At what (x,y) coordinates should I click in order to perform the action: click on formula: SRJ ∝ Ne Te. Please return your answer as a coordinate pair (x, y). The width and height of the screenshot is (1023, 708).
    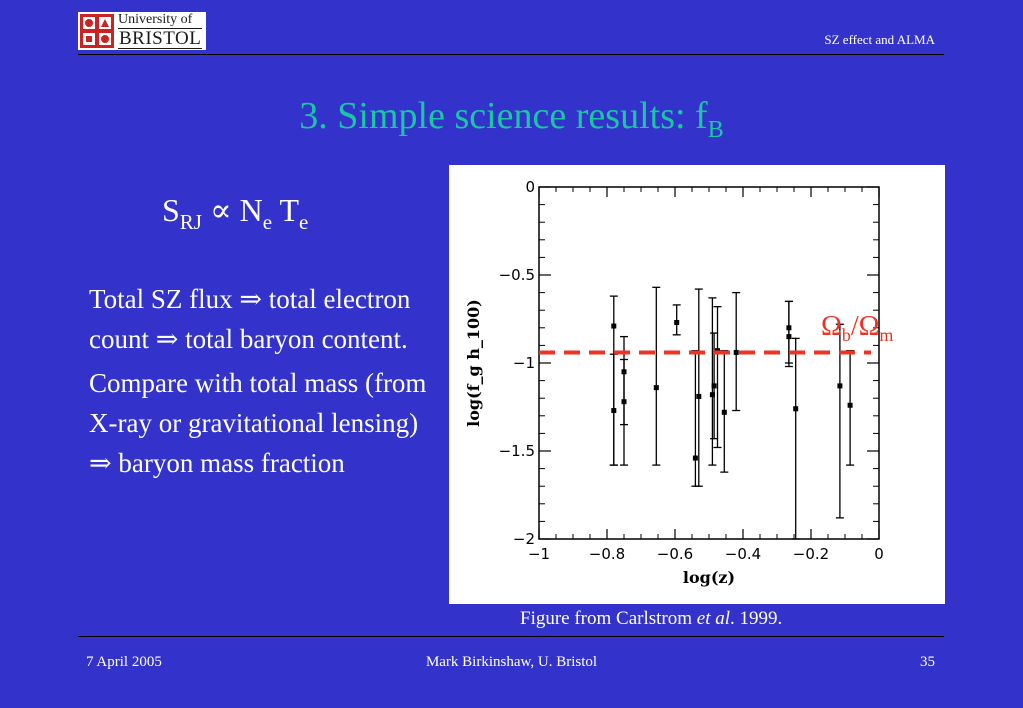
    Looking at the image, I should click on (235, 213).